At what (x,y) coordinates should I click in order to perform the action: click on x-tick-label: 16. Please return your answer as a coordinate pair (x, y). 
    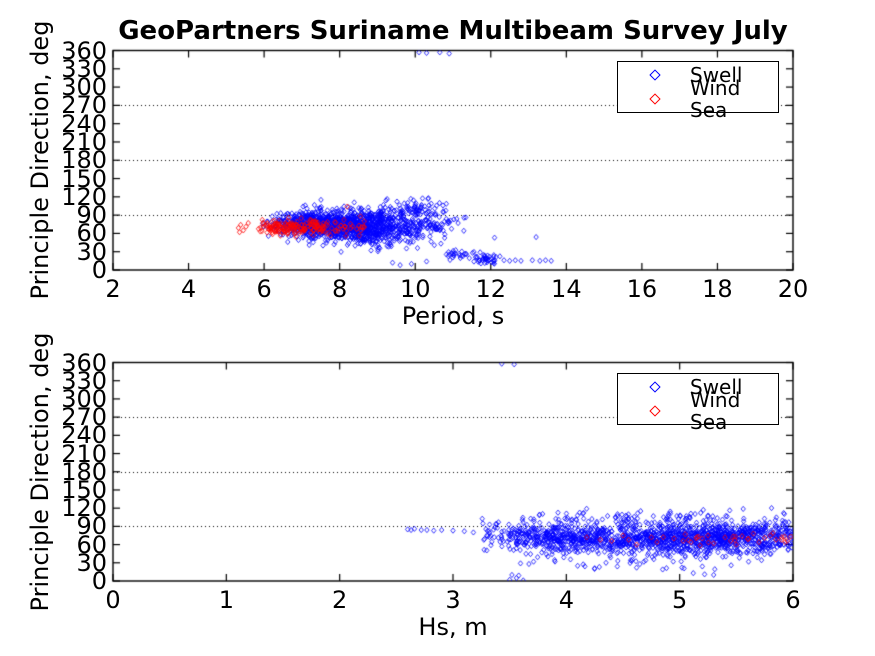
    Looking at the image, I should click on (642, 289).